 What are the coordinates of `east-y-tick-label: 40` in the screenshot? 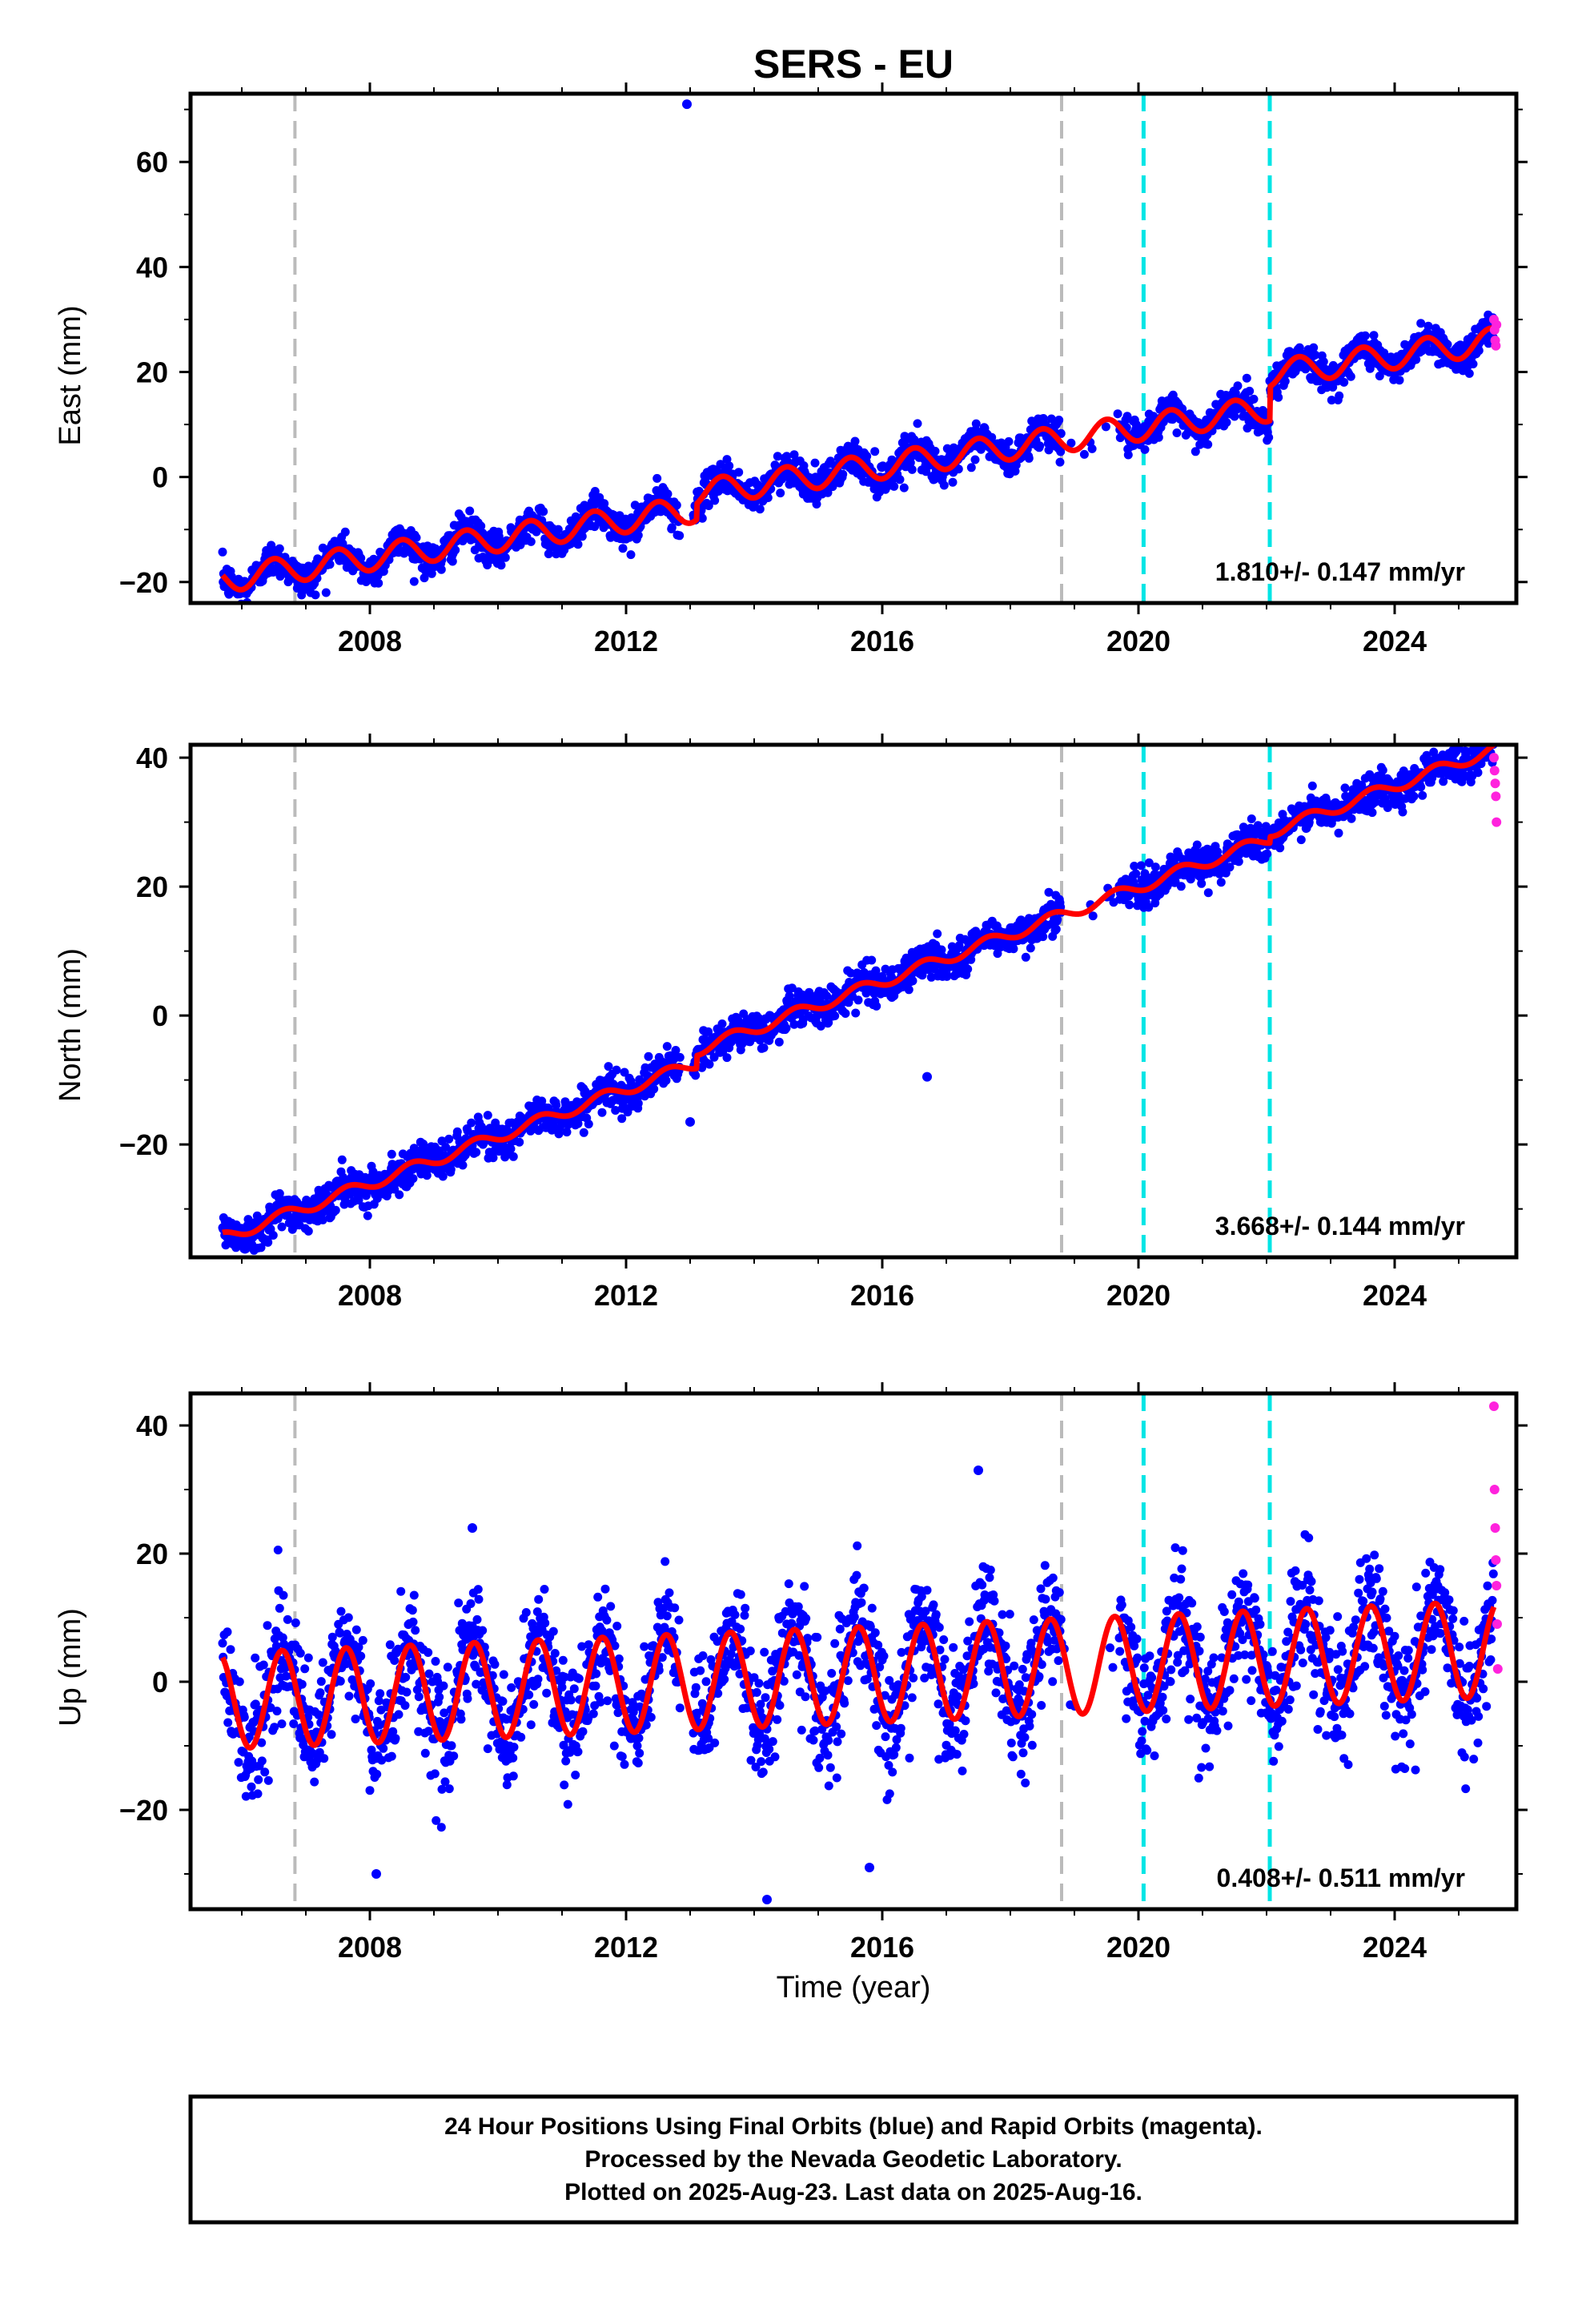 It's located at (152, 267).